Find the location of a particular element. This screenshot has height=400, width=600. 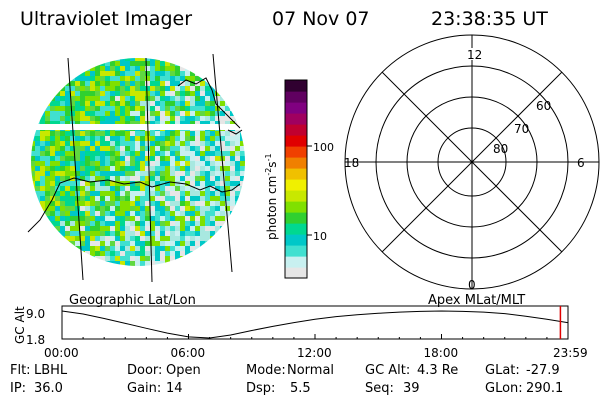

seq-value: 39 is located at coordinates (411, 388).